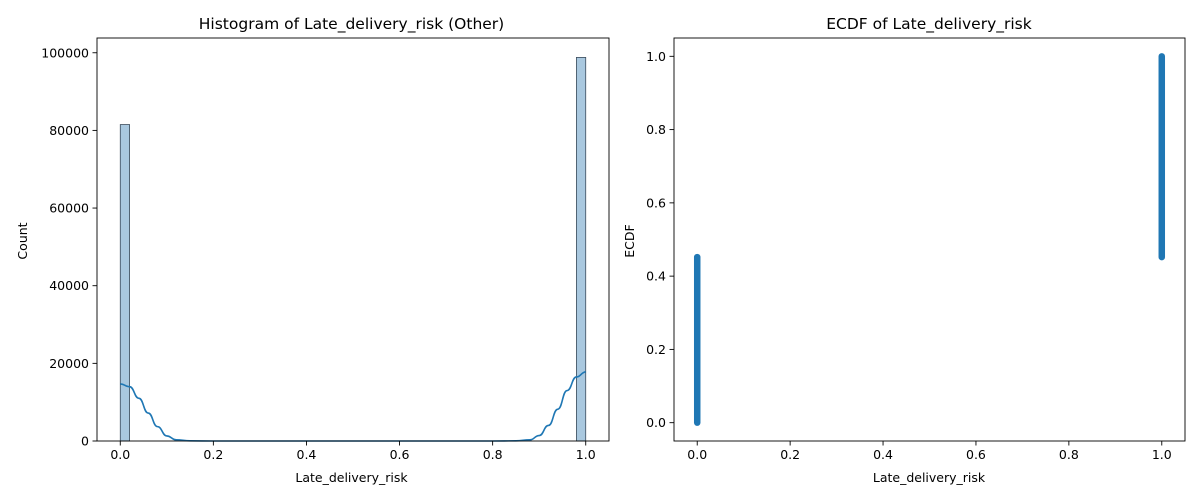 The image size is (1200, 500). Describe the element at coordinates (353, 451) in the screenshot. I see `histogram-x-ticks: 0.0 0.2 0.4 0.6 0.8 1.0` at that location.